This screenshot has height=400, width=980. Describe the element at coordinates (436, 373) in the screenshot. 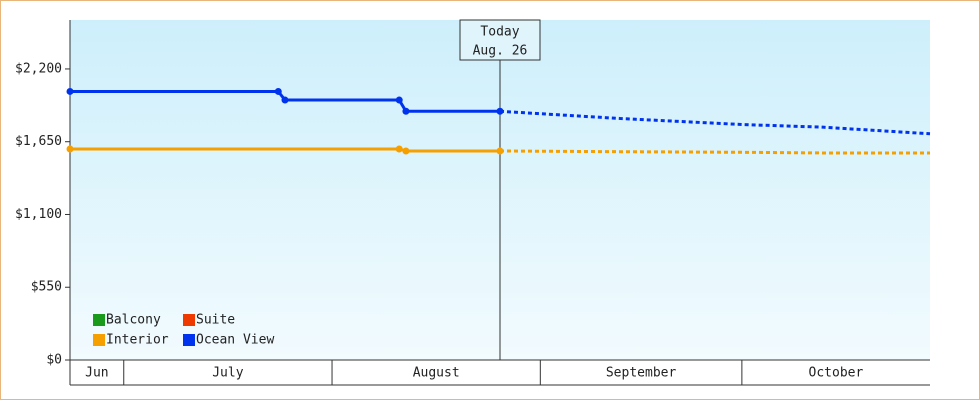

I see `x-band-label: August` at that location.